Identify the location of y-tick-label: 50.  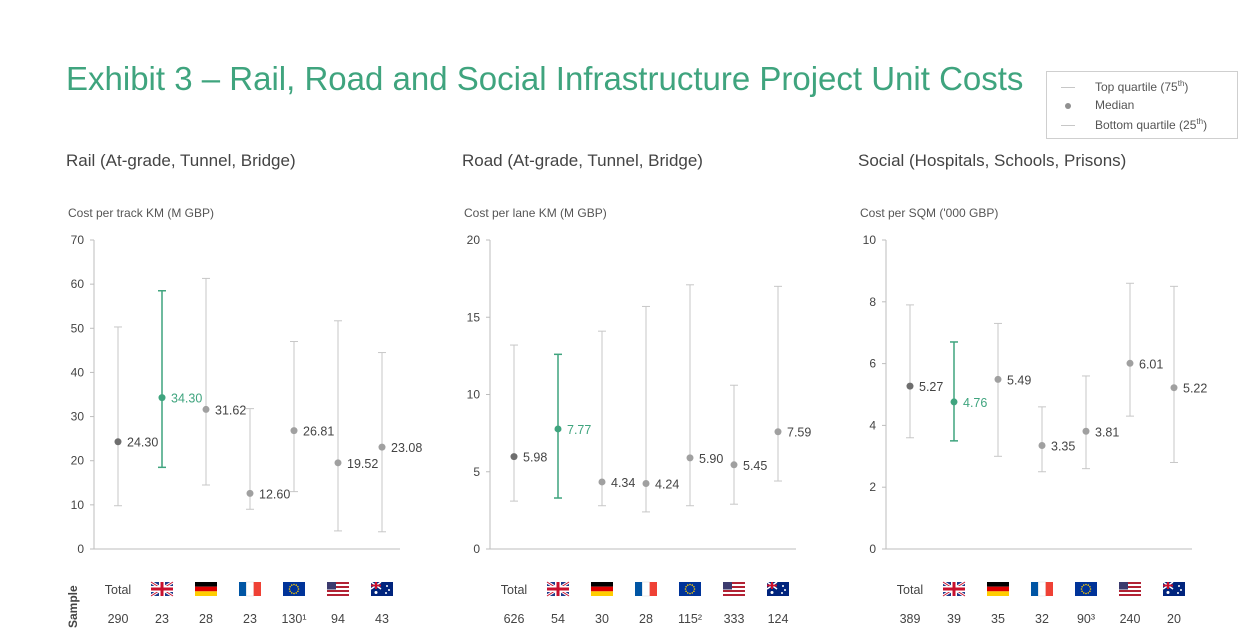
(78, 328).